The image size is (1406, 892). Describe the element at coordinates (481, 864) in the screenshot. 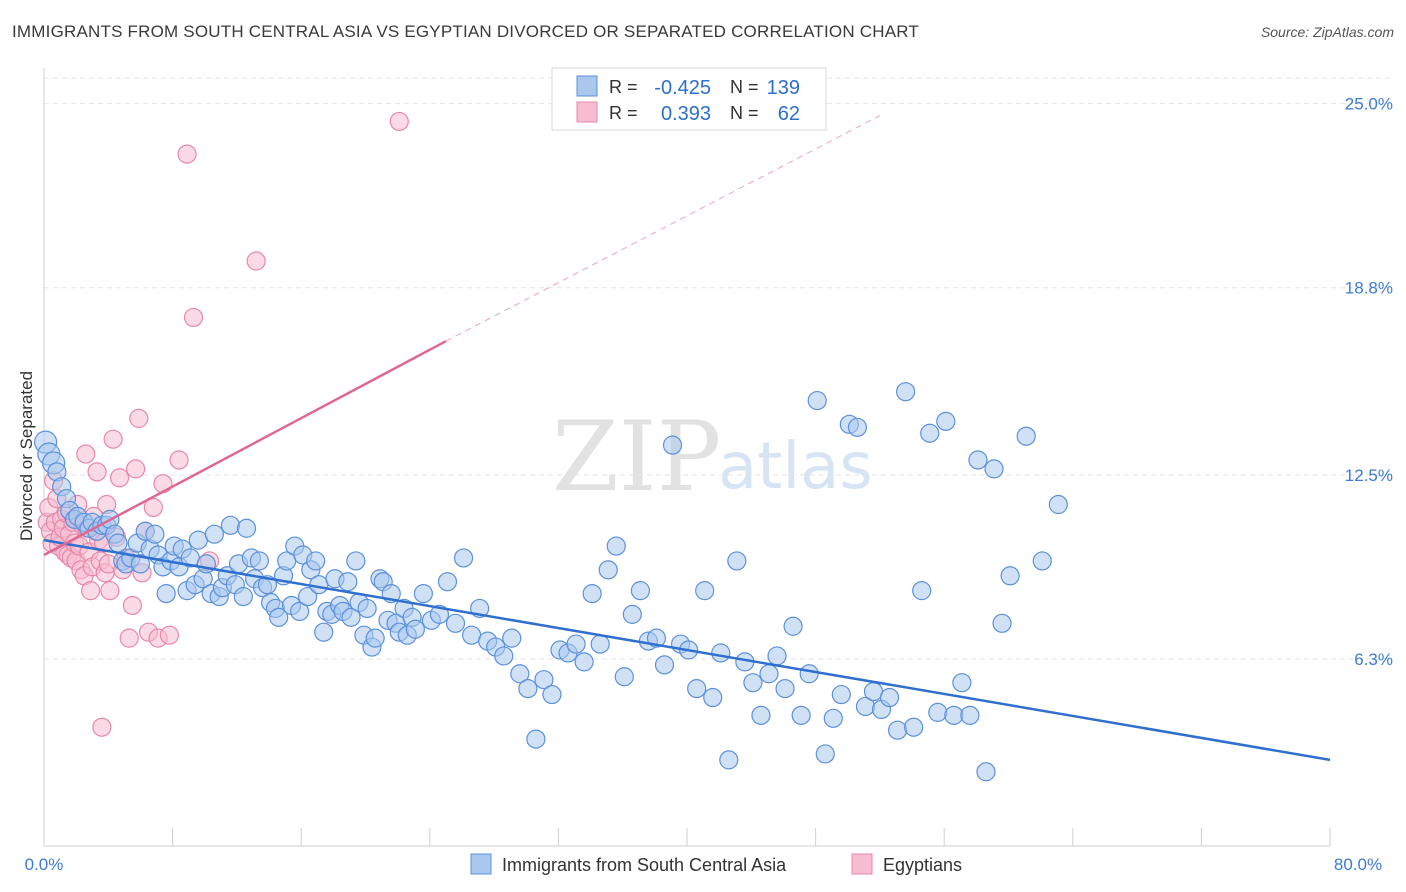

I see `series-legend-swatch-blue` at that location.